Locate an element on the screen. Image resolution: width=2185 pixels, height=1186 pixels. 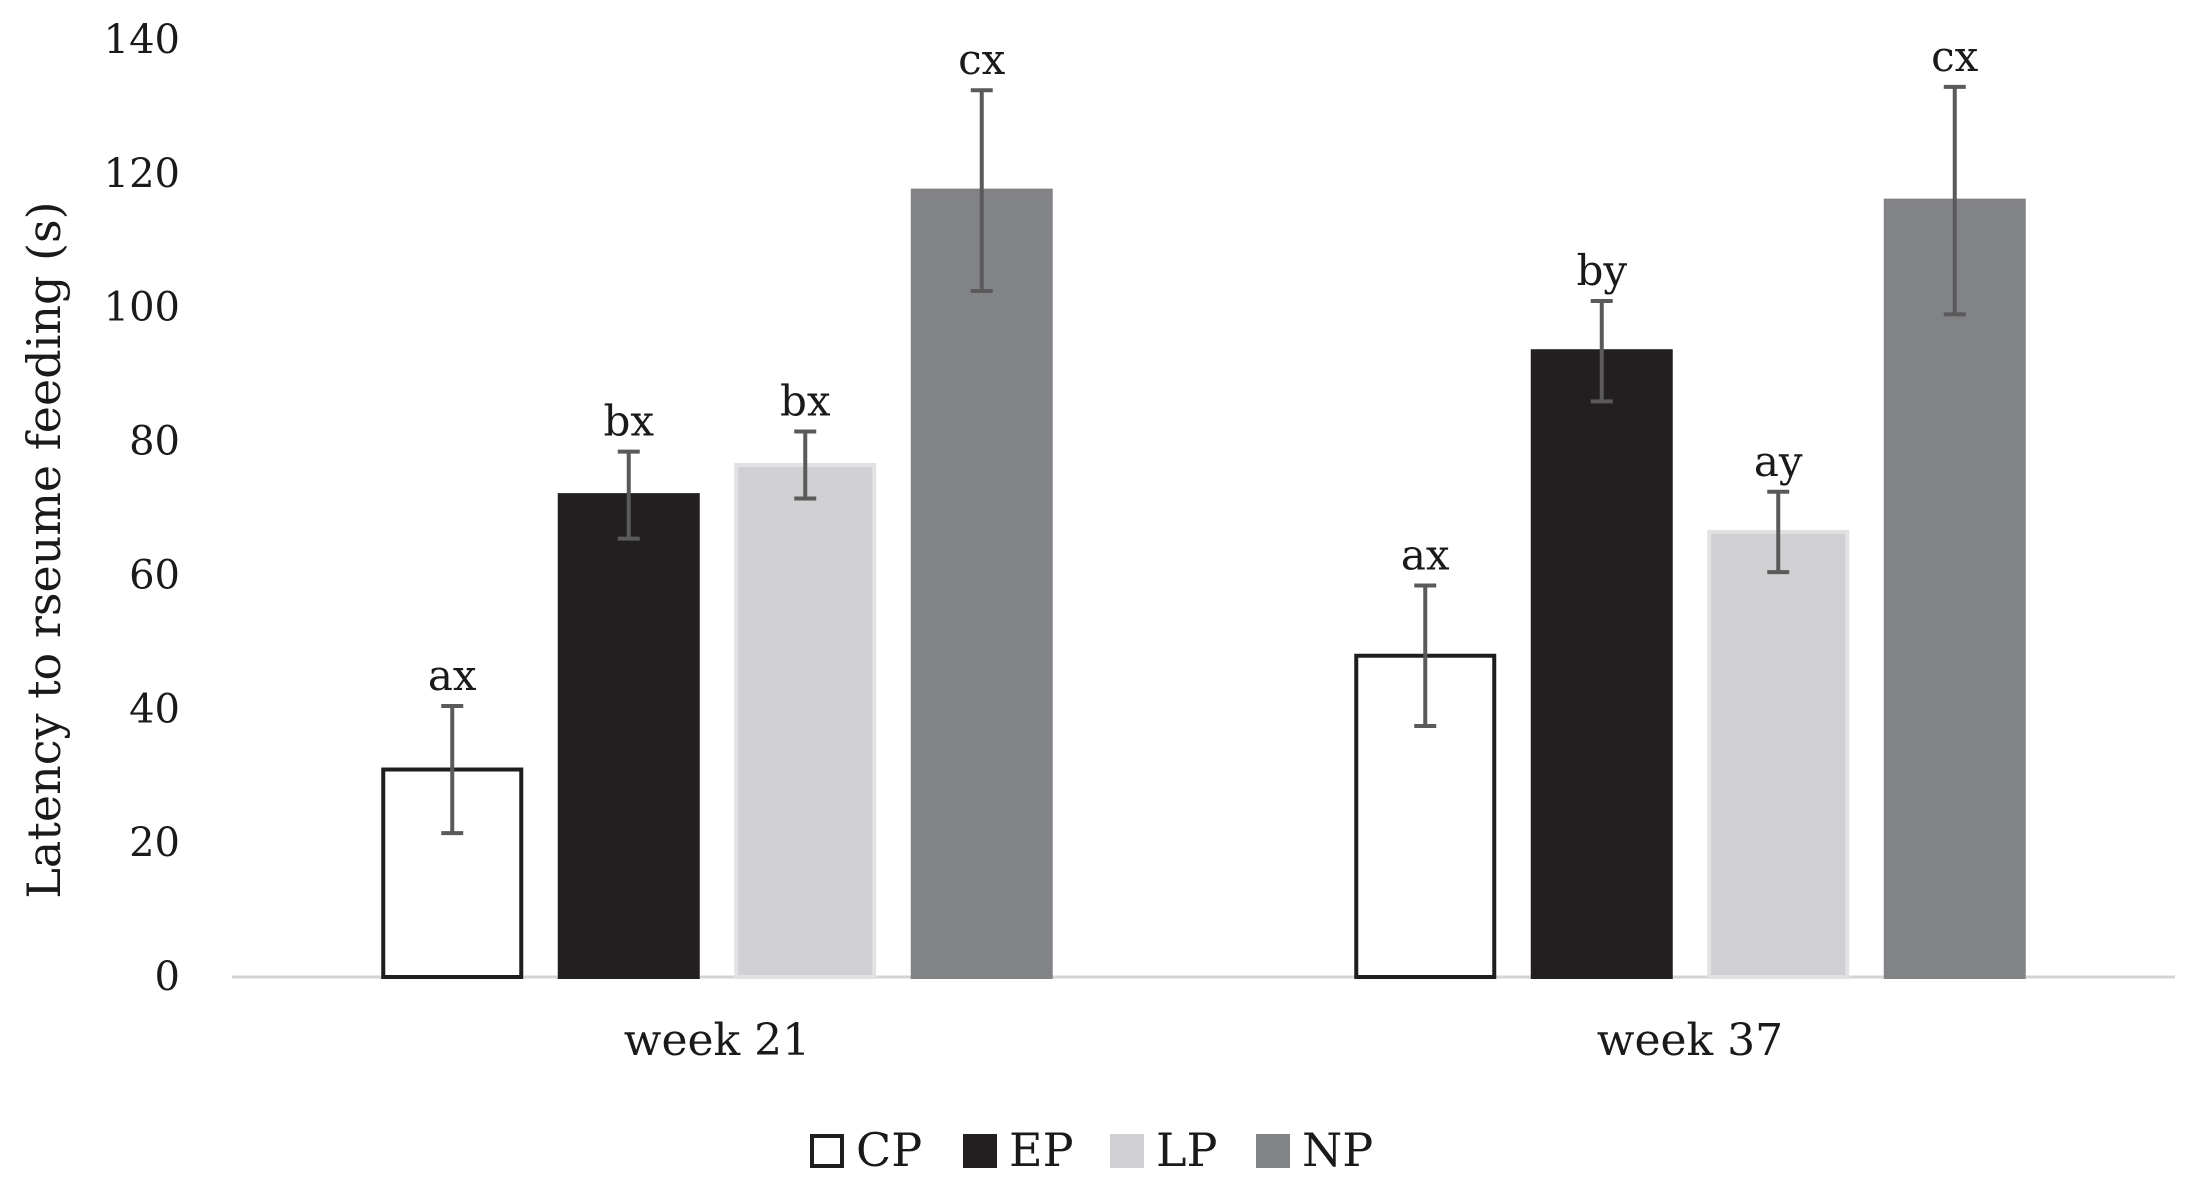
y-tick-label: 140 is located at coordinates (142, 40).